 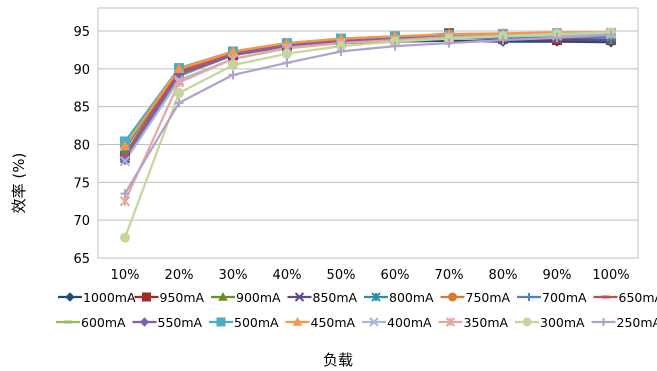 I want to click on x-tick-label: 40%, so click(x=287, y=275).